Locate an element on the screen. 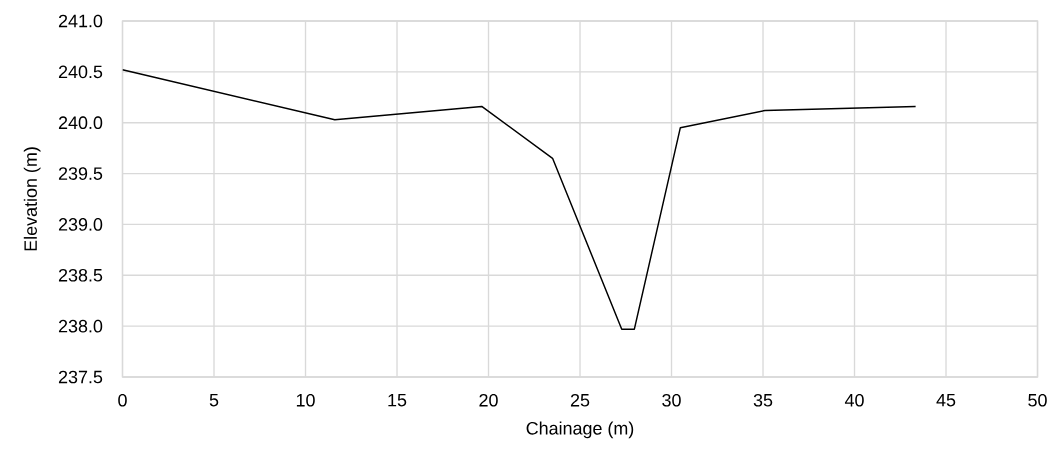  y-axis-title: Elevation (m) is located at coordinates (32, 199).